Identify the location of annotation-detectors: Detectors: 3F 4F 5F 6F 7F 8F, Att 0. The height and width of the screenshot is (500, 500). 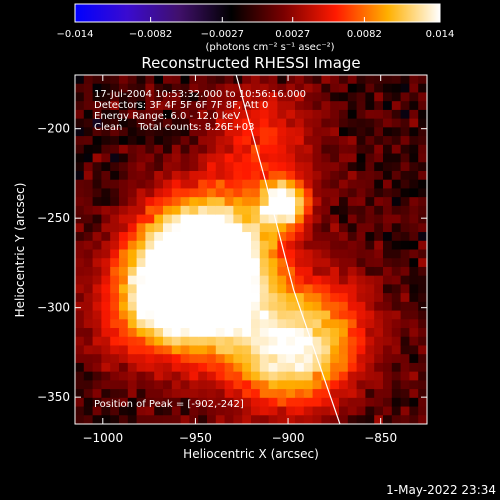
(181, 105).